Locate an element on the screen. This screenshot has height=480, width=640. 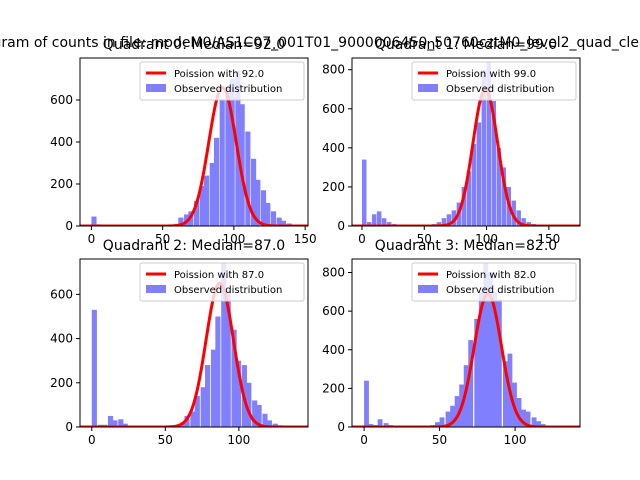
legend-swatch-hist is located at coordinates (156, 289).